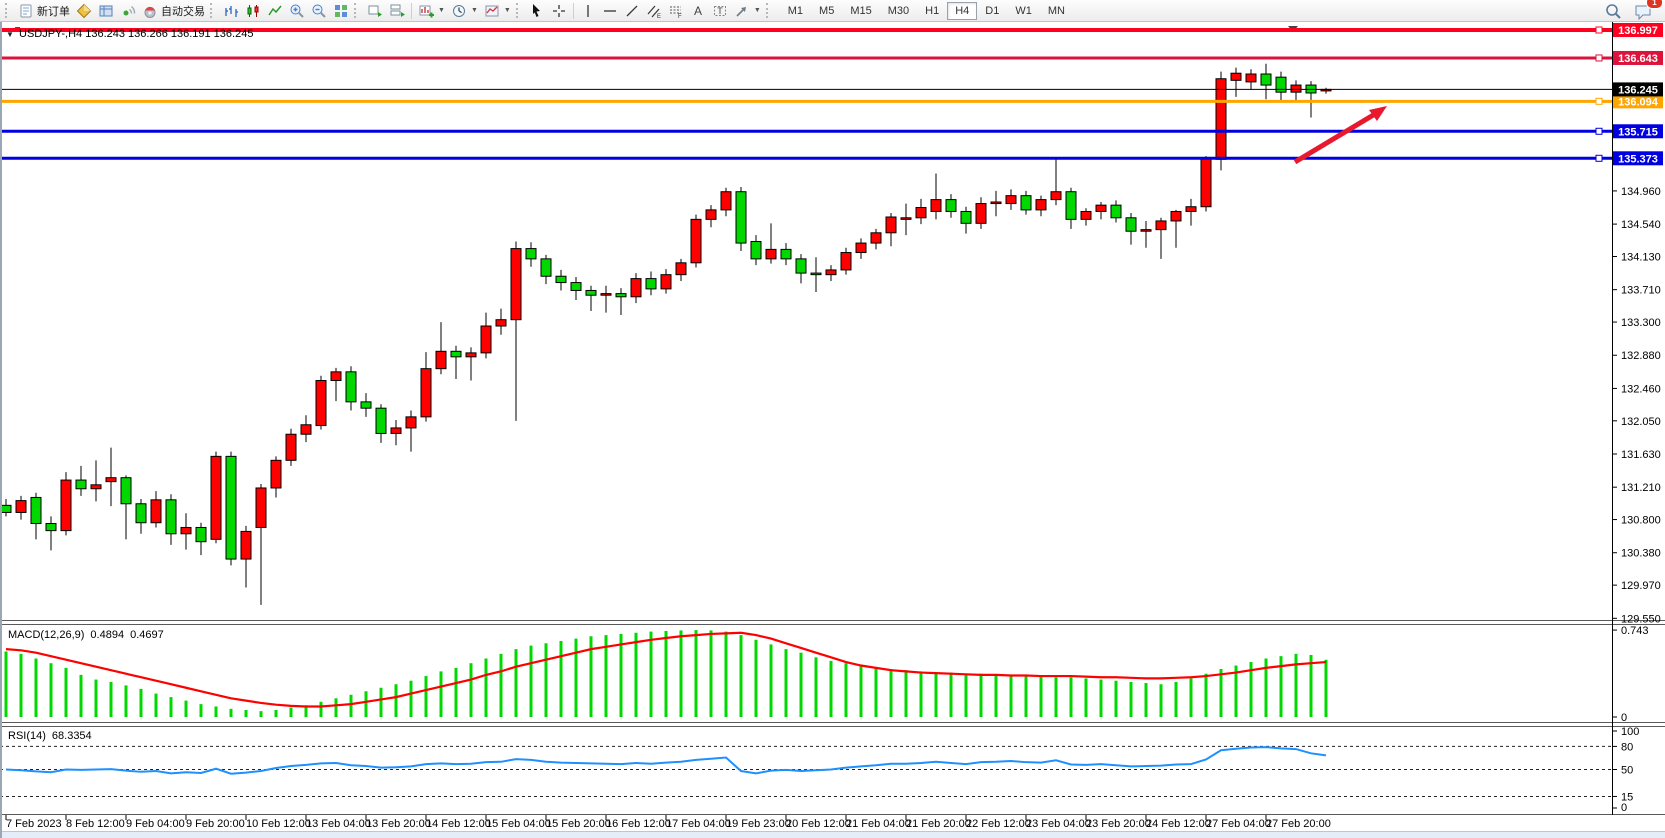 The width and height of the screenshot is (1665, 838). I want to click on arrange-windows-button, so click(397, 11).